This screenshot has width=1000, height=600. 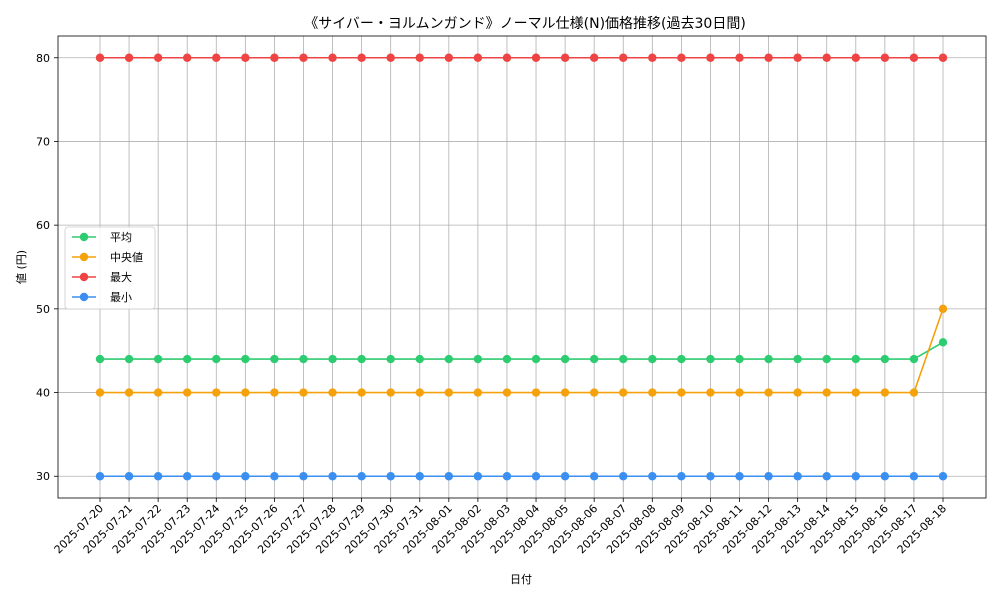 What do you see at coordinates (521, 579) in the screenshot?
I see `x-axis-label: 日付` at bounding box center [521, 579].